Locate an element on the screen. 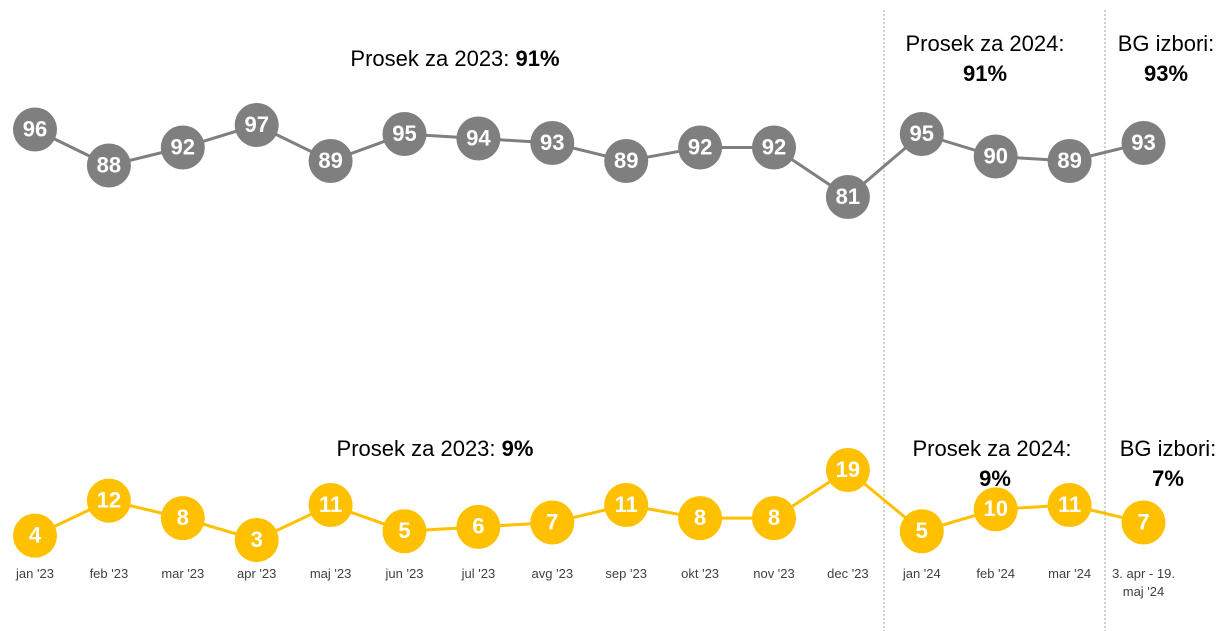 The width and height of the screenshot is (1226, 631). annotation: Prosek za 2023: 91% is located at coordinates (454, 58).